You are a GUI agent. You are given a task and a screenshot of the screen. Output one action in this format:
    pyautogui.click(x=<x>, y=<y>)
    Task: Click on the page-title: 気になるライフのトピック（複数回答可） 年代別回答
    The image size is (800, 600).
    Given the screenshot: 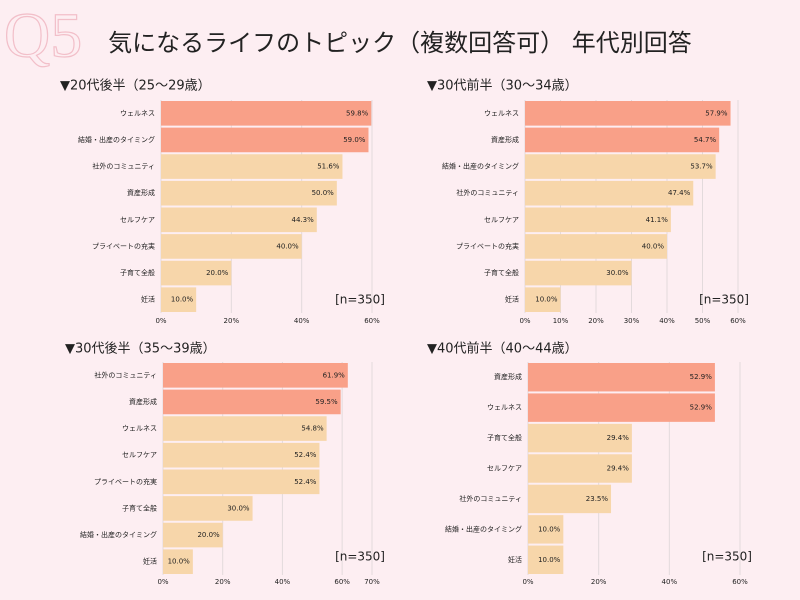 What is the action you would take?
    pyautogui.click(x=400, y=43)
    